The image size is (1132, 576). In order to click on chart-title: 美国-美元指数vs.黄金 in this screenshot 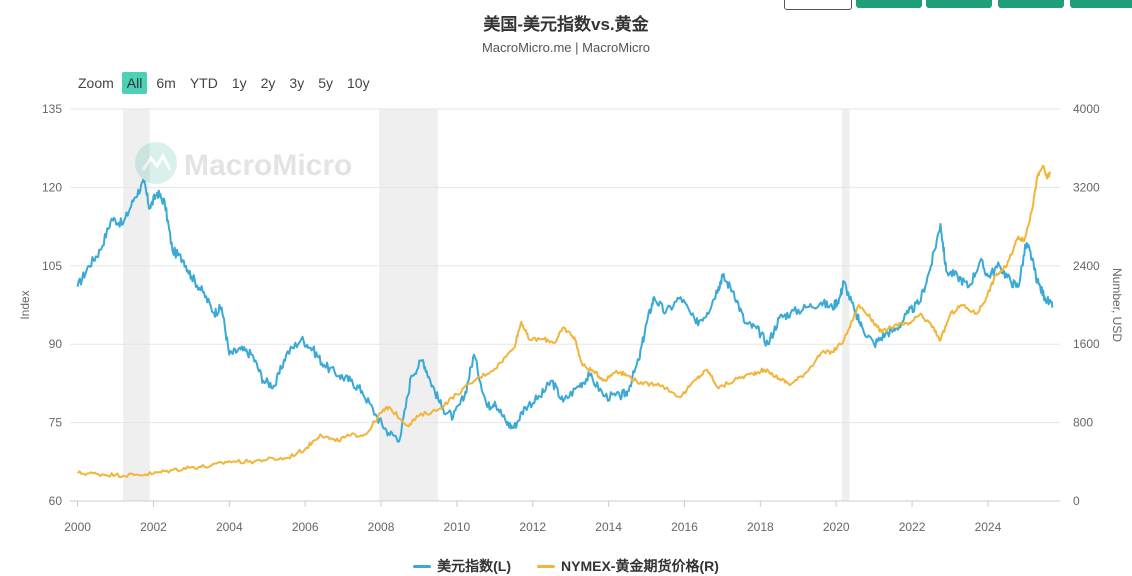, I will do `click(566, 24)`.